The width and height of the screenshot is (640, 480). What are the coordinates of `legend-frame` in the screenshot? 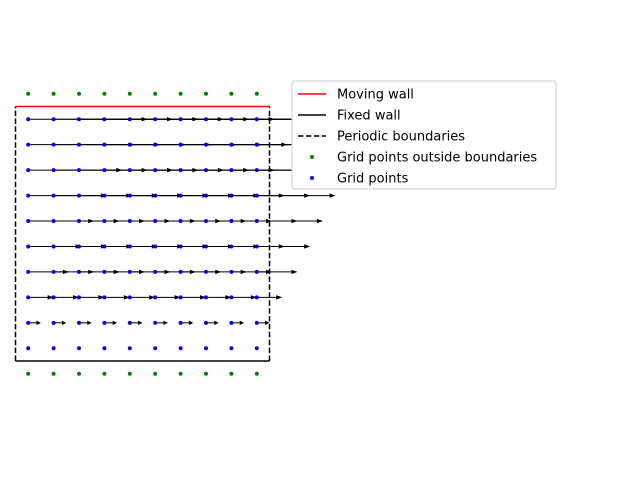 It's located at (424, 135).